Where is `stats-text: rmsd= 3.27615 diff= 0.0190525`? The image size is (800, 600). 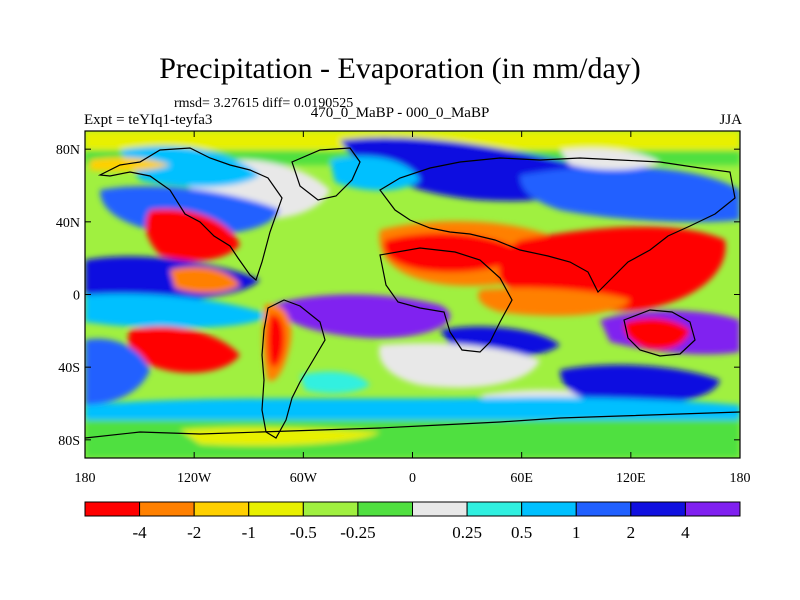
stats-text: rmsd= 3.27615 diff= 0.0190525 is located at coordinates (264, 103).